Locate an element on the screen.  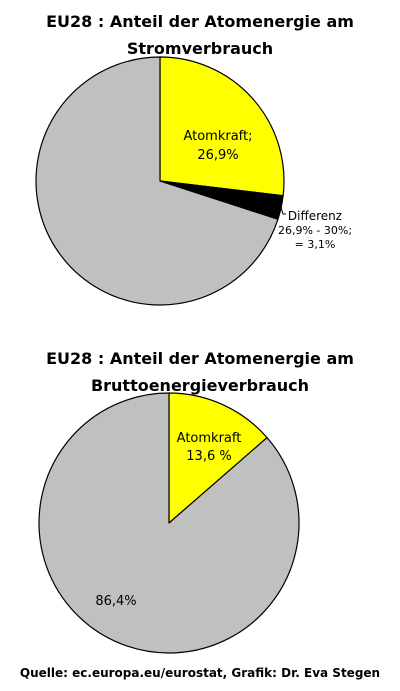
chart2-slice-1-label-line: 13,6 % is located at coordinates (208, 456).